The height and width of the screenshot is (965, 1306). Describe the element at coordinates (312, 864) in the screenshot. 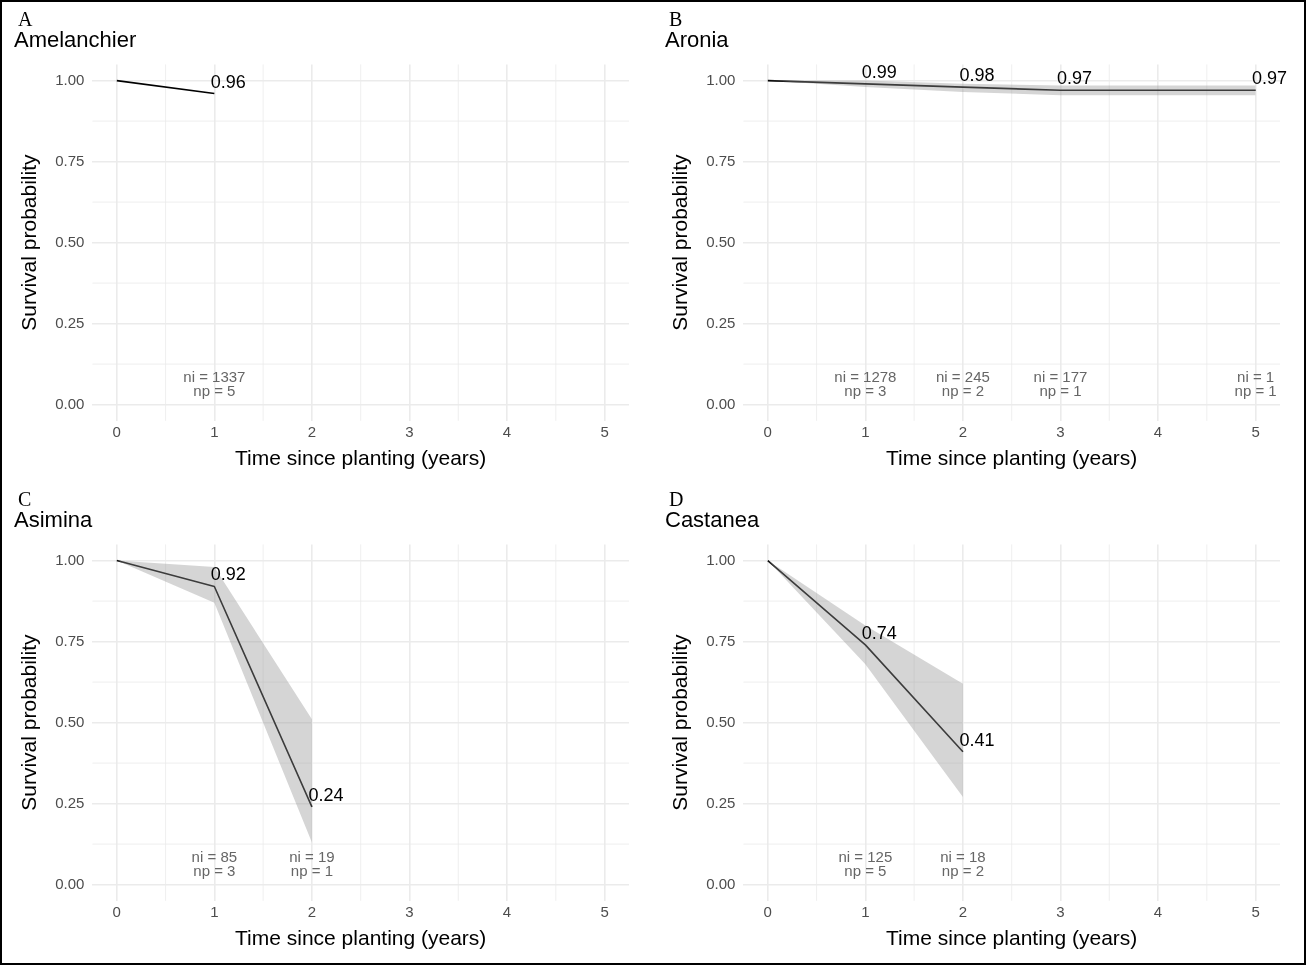

I see `annotation: ni = 19 np = 1` at that location.